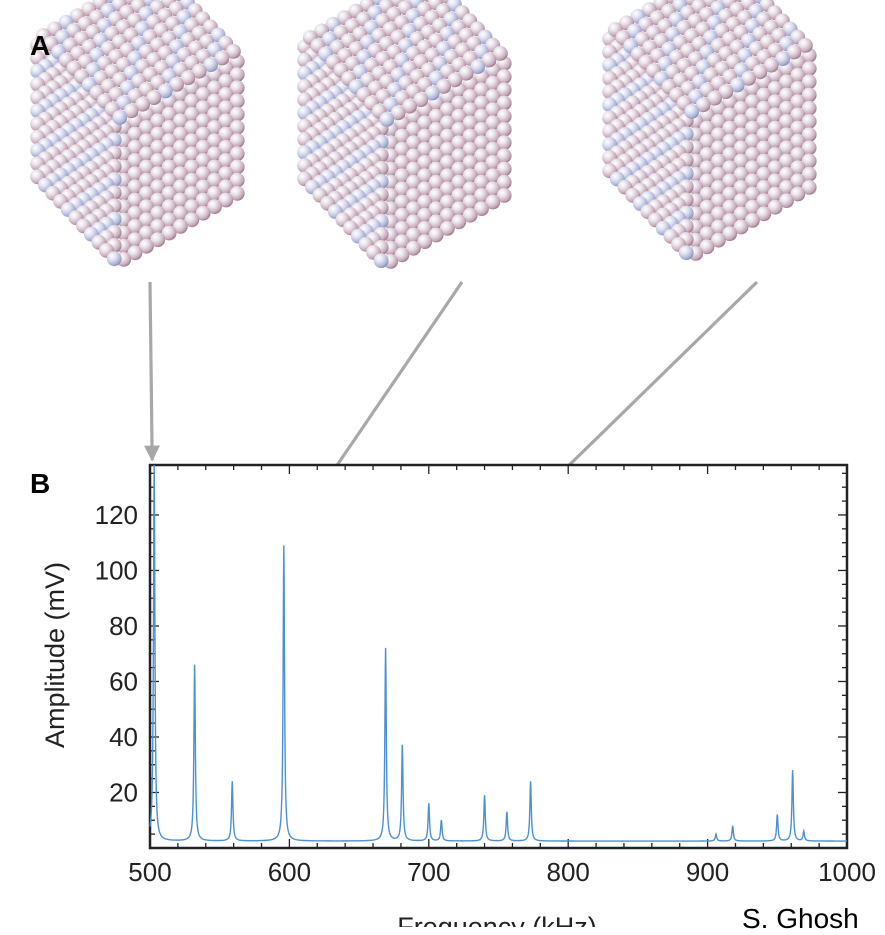 Image resolution: width=885 pixels, height=935 pixels. What do you see at coordinates (568, 872) in the screenshot?
I see `x-tick-label: 800` at bounding box center [568, 872].